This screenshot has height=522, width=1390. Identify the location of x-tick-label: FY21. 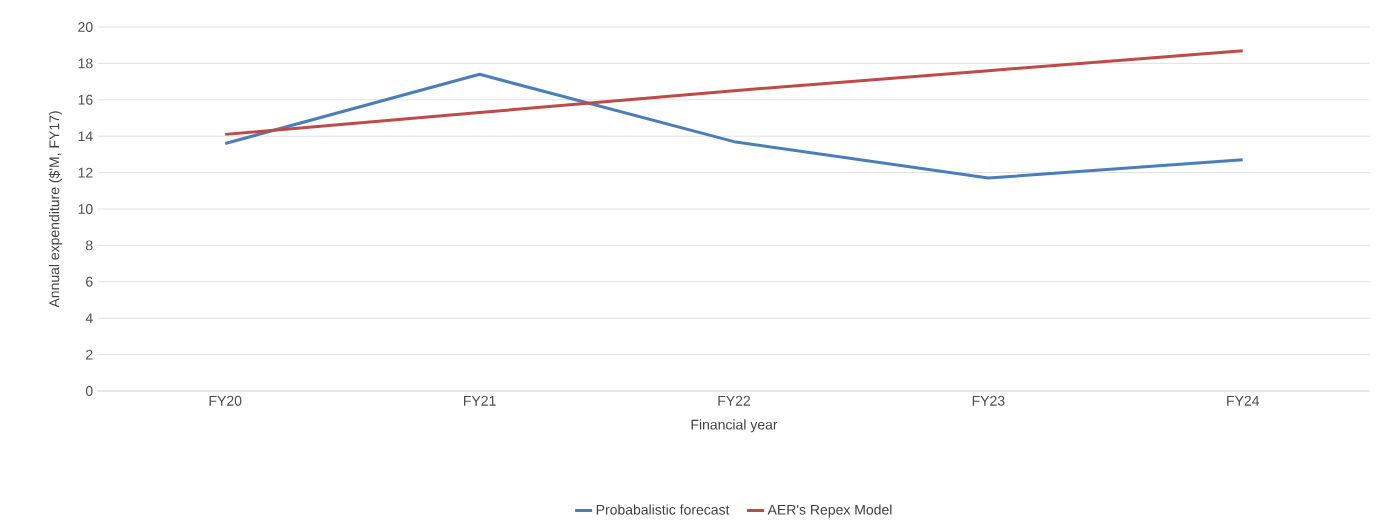
(480, 400).